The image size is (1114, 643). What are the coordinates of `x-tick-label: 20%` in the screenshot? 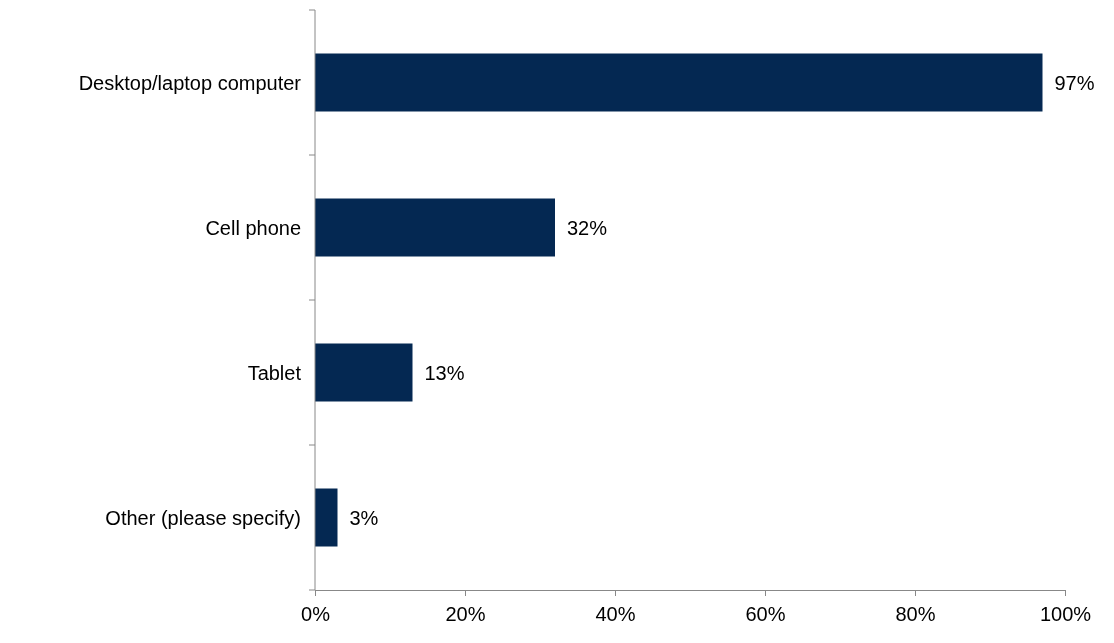 It's located at (465, 614).